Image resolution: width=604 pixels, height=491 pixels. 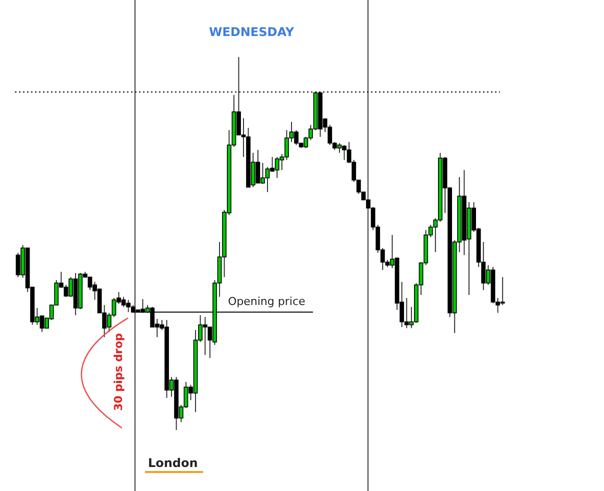 I want to click on text: London, so click(x=173, y=463).